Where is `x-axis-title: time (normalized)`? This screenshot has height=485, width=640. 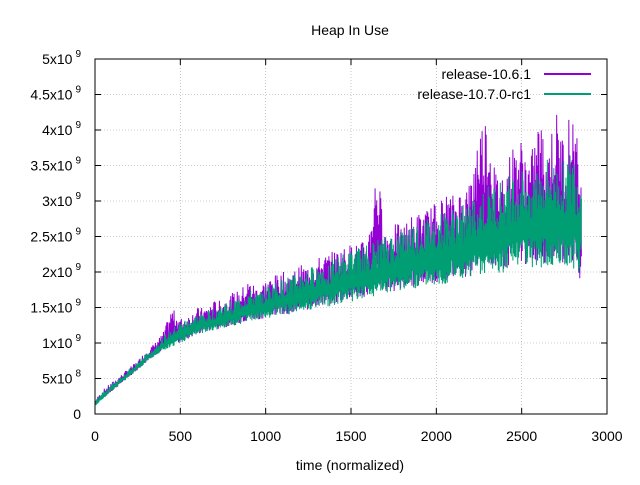 x-axis-title: time (normalized) is located at coordinates (350, 465).